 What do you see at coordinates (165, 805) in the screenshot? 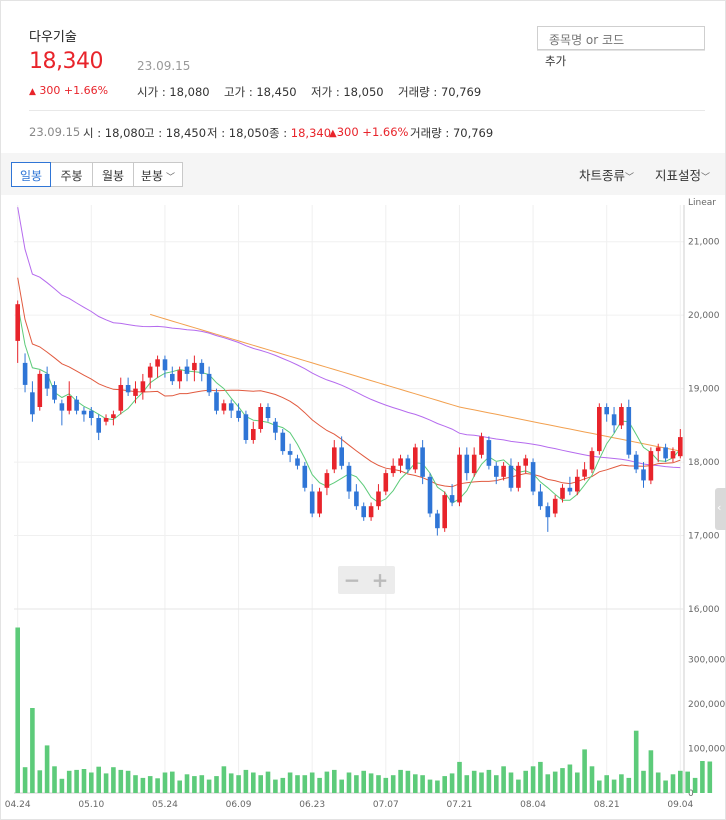
I see `date-tick-label: 05.24` at bounding box center [165, 805].